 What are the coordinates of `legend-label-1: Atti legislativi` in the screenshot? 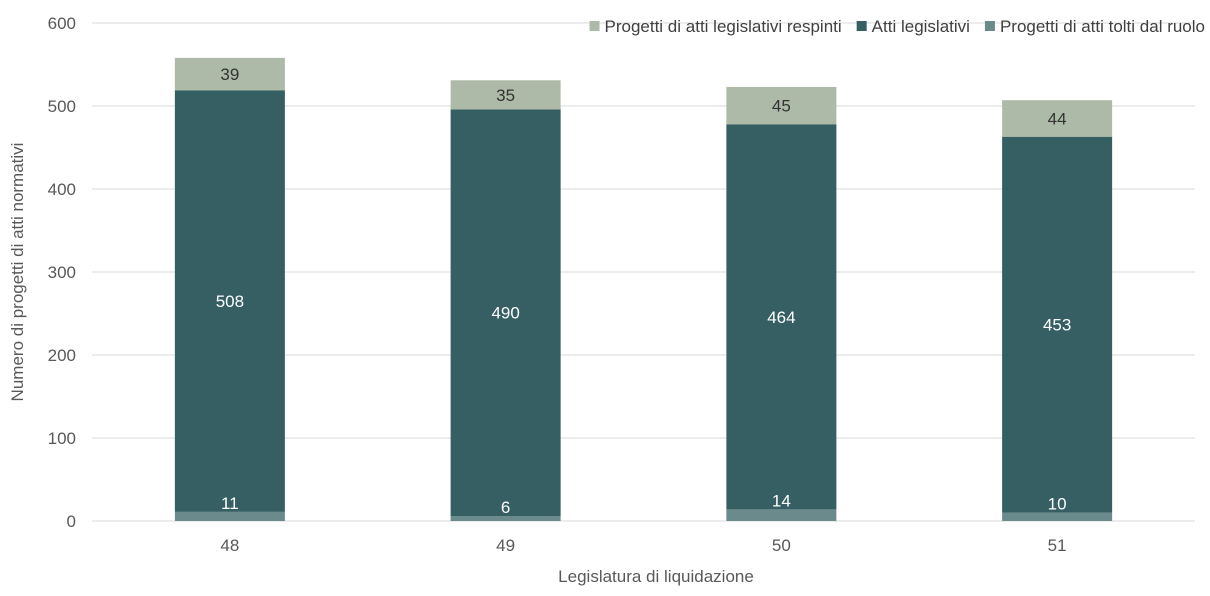 It's located at (921, 26).